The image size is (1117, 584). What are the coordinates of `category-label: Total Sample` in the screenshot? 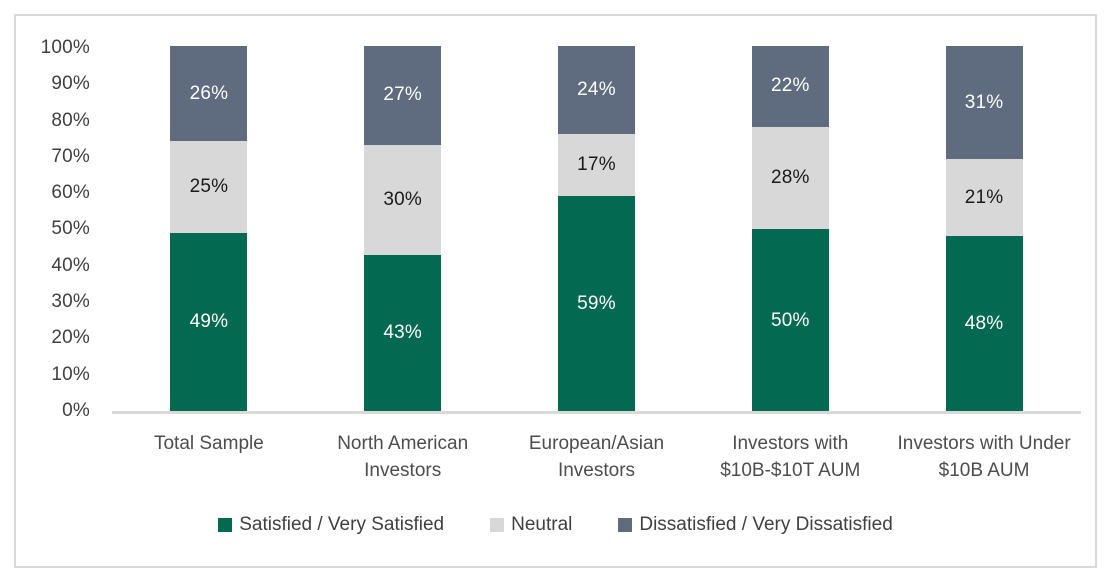 It's located at (208, 443).